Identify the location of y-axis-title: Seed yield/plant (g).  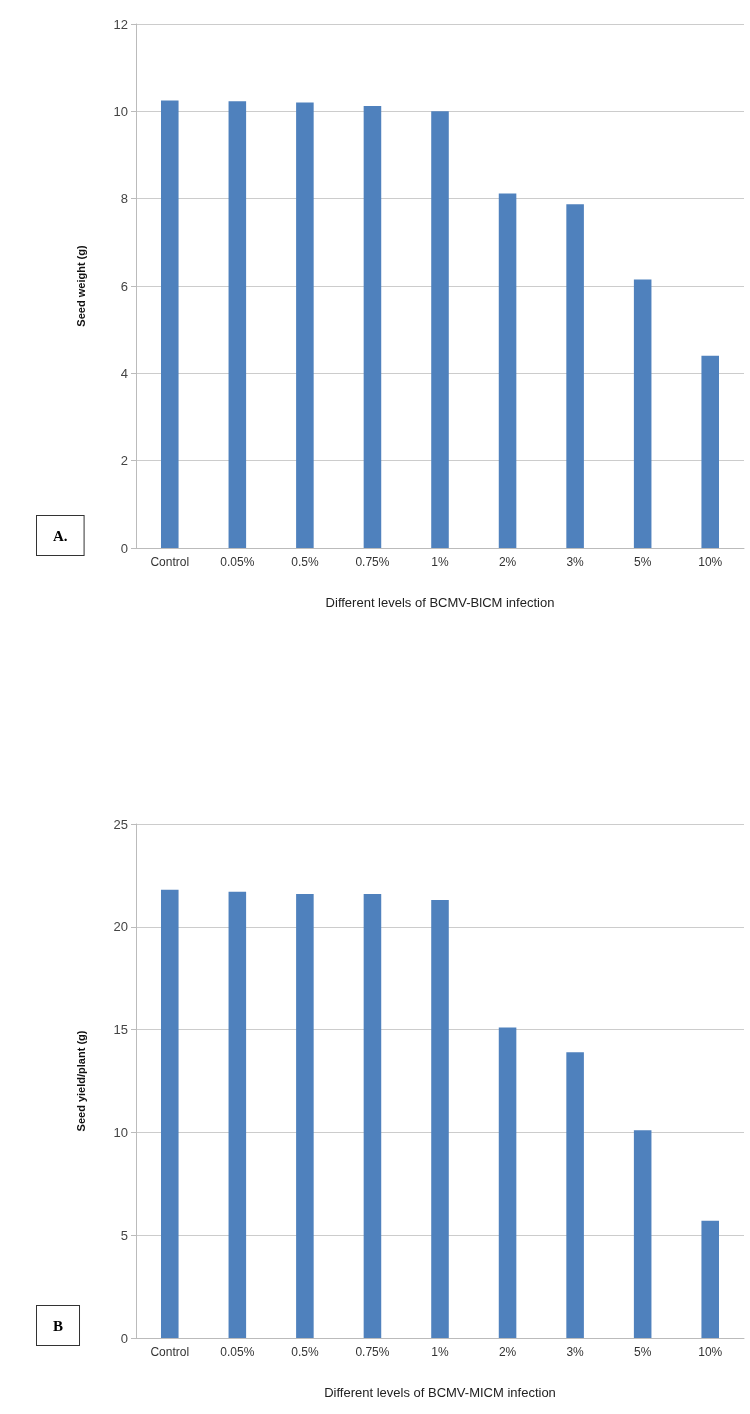
(80, 1081).